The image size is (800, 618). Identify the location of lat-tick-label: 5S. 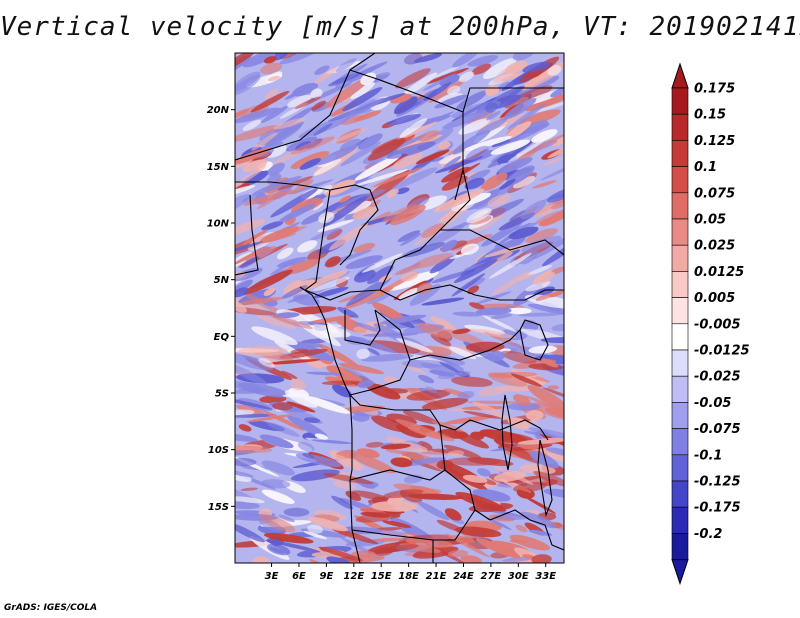
(222, 394).